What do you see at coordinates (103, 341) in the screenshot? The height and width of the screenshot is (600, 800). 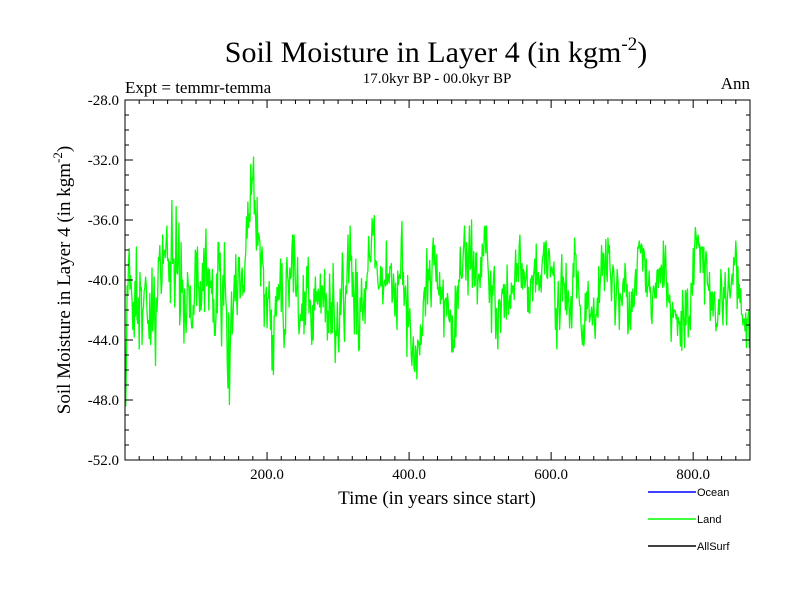 I see `y-tick-label: -44.0` at bounding box center [103, 341].